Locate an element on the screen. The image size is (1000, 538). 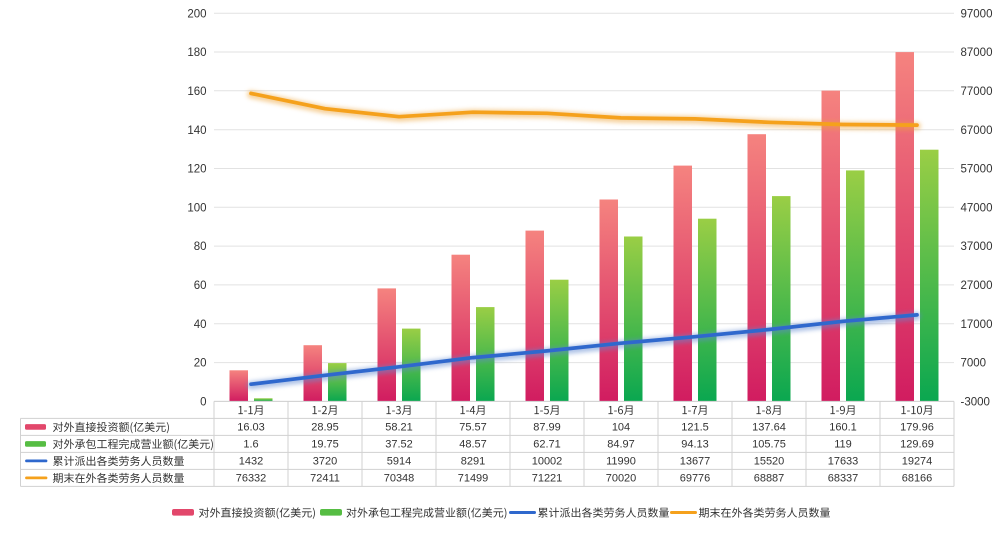
svg-text: 94.13 is located at coordinates (695, 445).